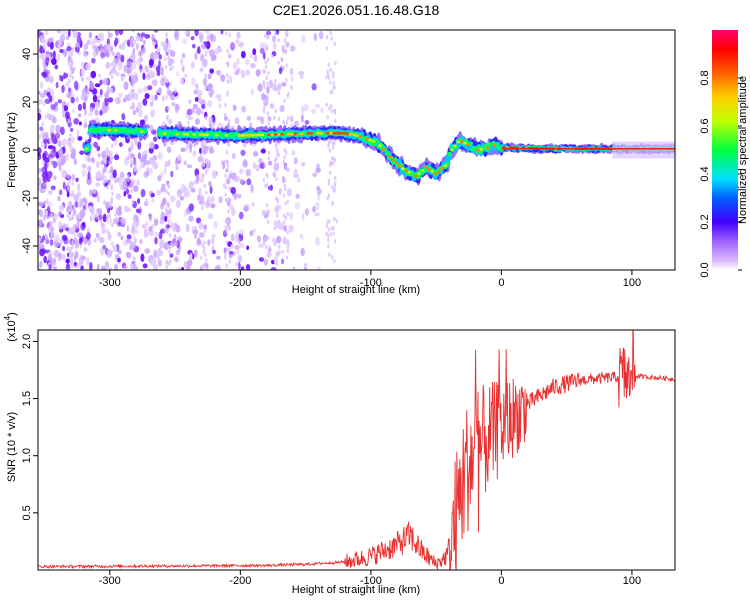 This screenshot has height=600, width=750. I want to click on spectrogram-y-axis: -40 -20 0 20 40, so click(29, 151).